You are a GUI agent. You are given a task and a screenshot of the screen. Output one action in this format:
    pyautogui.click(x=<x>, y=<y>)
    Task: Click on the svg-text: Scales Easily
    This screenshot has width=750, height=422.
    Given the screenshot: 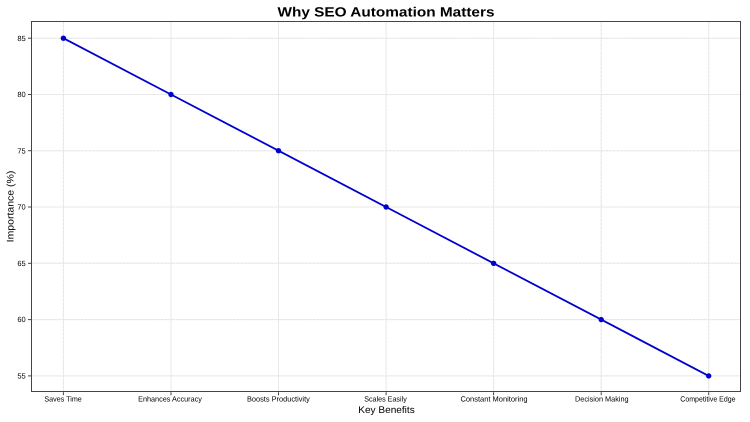 What is the action you would take?
    pyautogui.click(x=385, y=399)
    